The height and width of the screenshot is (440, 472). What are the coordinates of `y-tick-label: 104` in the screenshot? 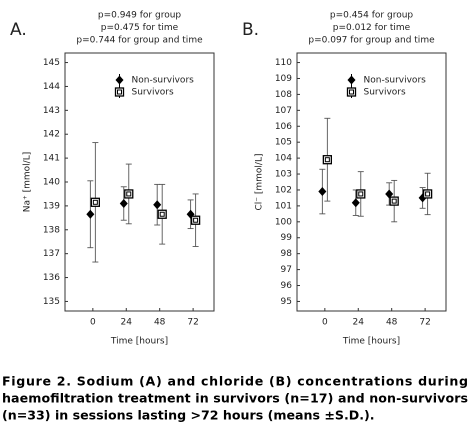 It's located at (283, 159).